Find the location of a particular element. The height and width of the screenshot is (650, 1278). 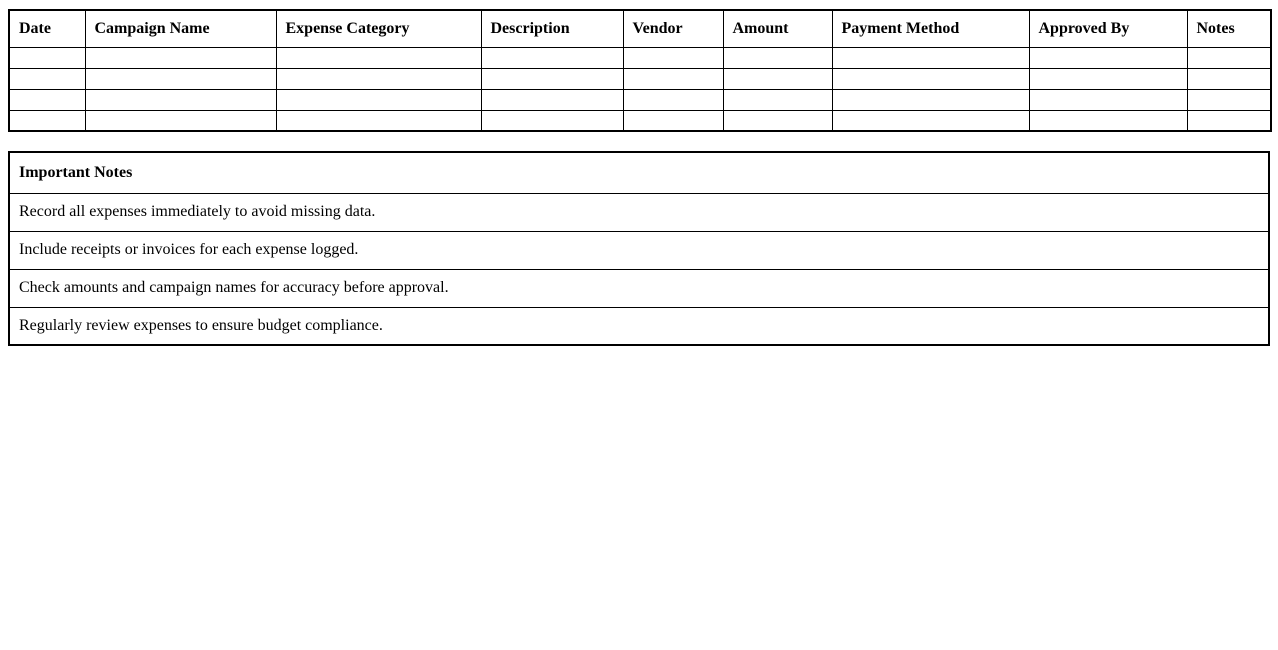

column-header-date: Date is located at coordinates (47, 28).